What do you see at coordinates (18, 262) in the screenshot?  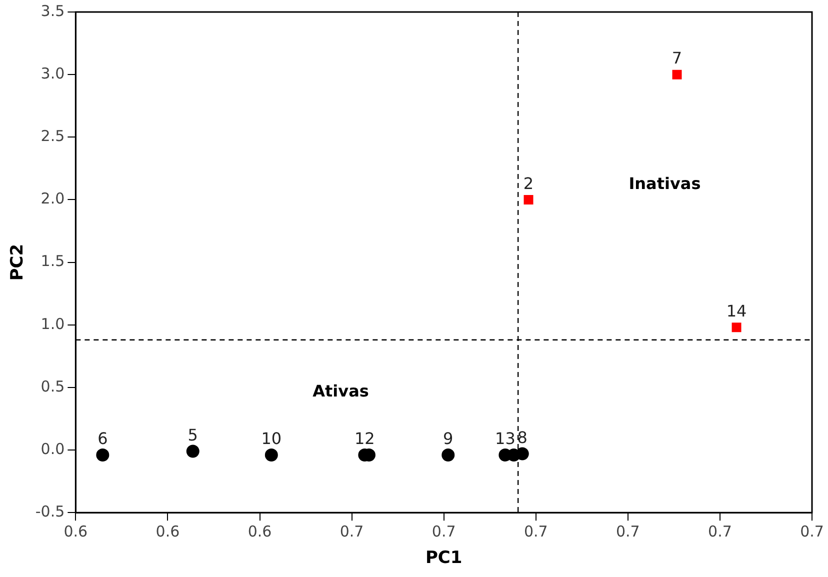 I see `y-axis-title: PC2` at bounding box center [18, 262].